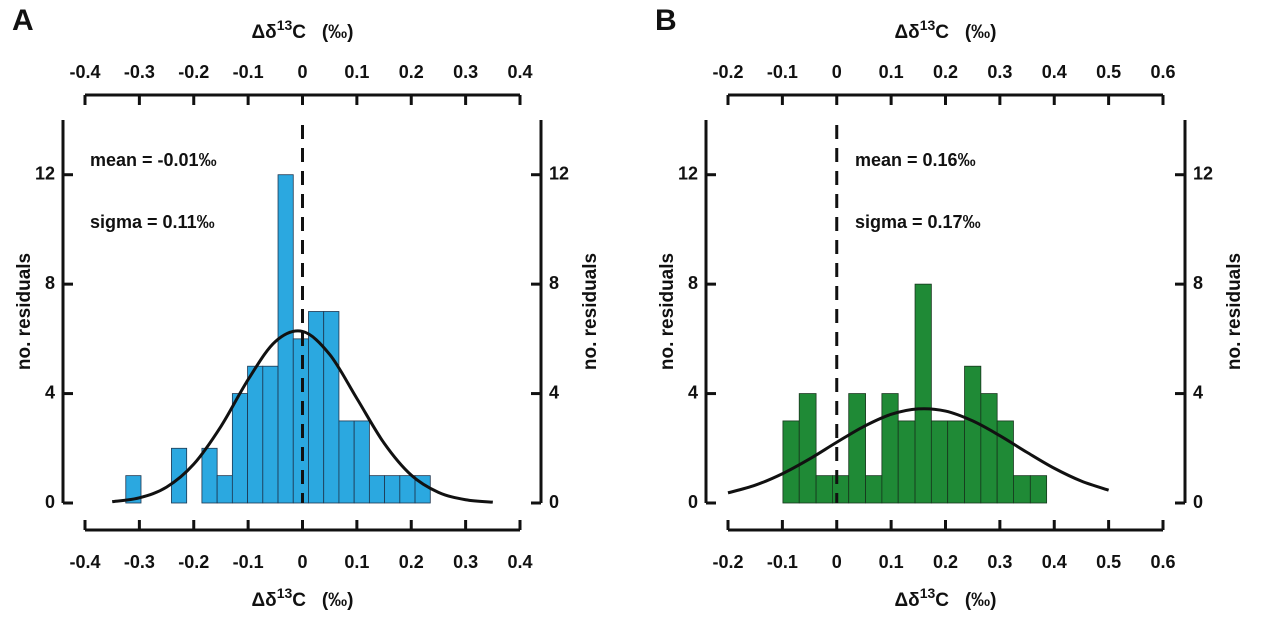 The width and height of the screenshot is (1261, 619). Describe the element at coordinates (1162, 72) in the screenshot. I see `x-tick-label: 0.6` at that location.